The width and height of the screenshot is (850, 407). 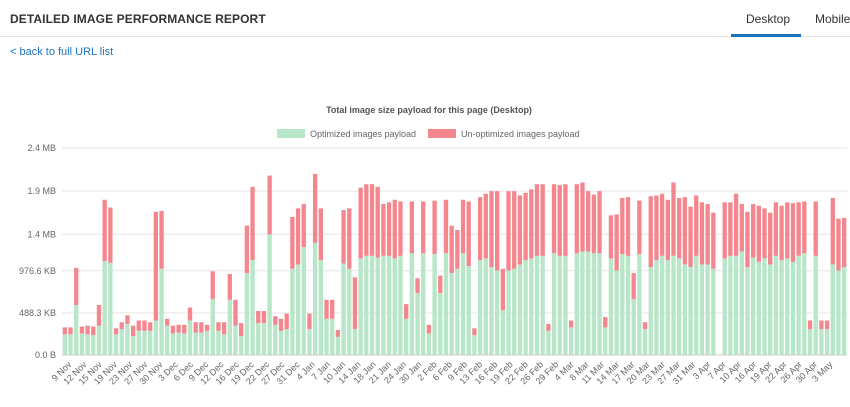 I want to click on tab-mobile: Mobile, so click(x=832, y=19).